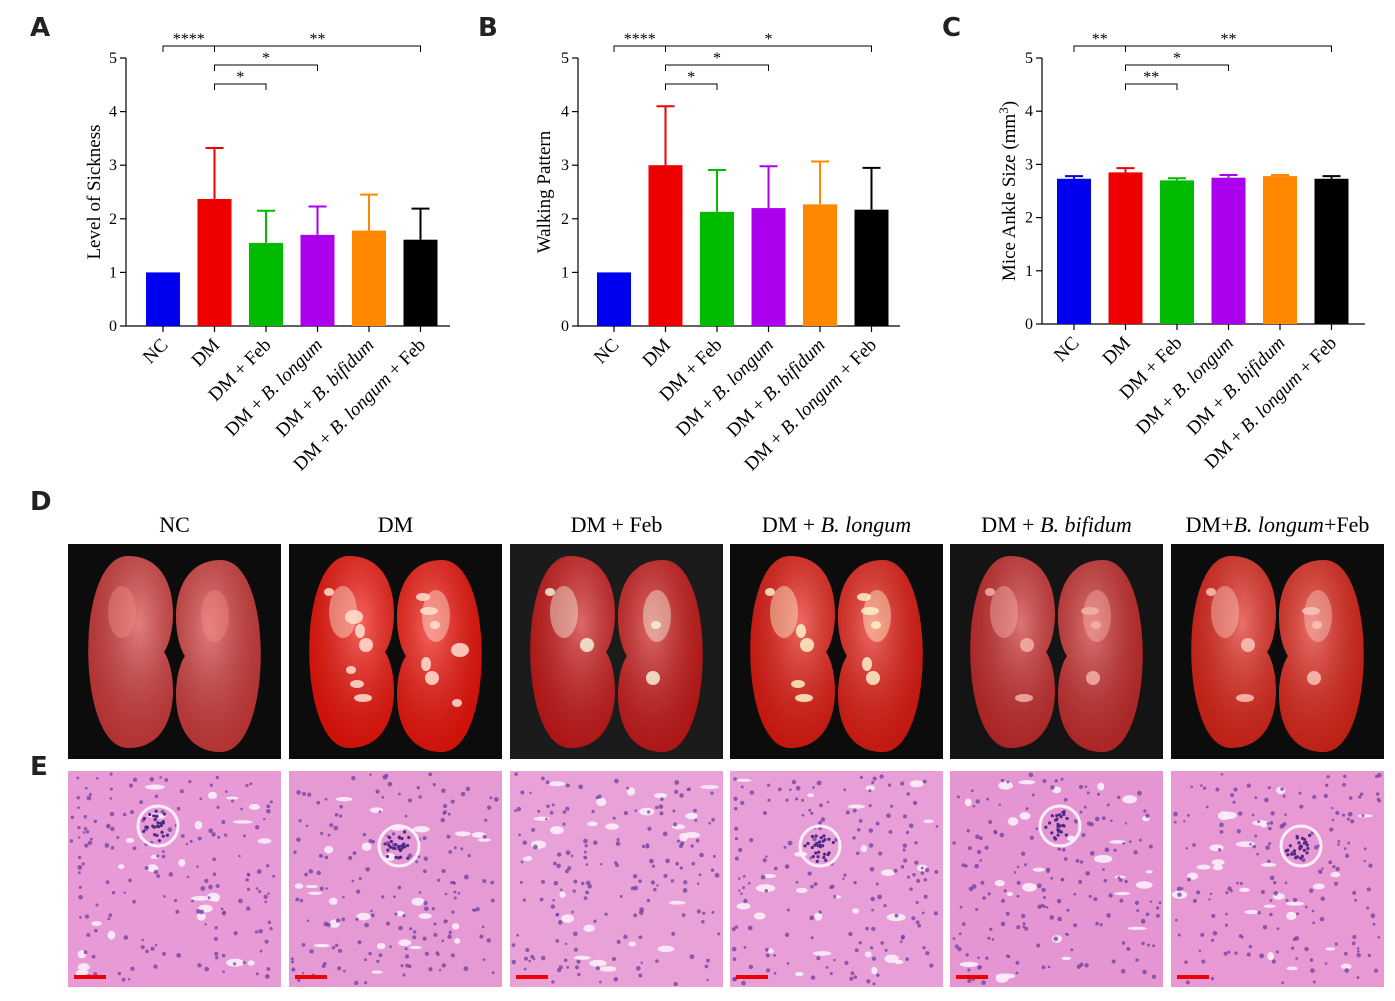  I want to click on panel-letter-b: B, so click(488, 28).